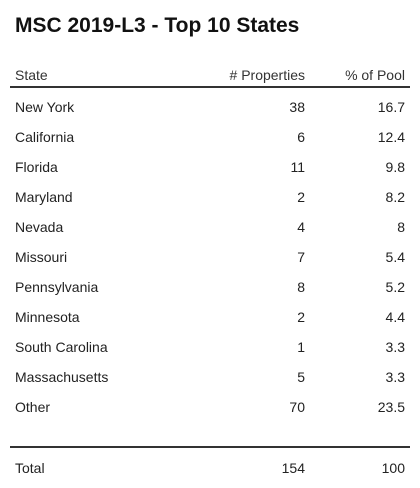 The height and width of the screenshot is (488, 420). Describe the element at coordinates (301, 137) in the screenshot. I see `properties-cell: 6` at that location.